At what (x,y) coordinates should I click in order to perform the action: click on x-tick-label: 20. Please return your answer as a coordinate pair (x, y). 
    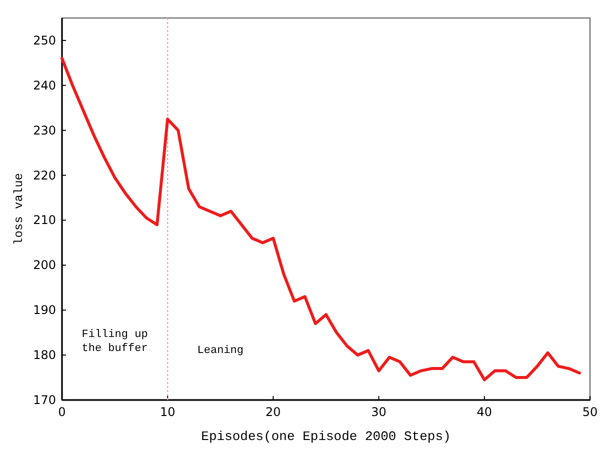
    Looking at the image, I should click on (273, 412).